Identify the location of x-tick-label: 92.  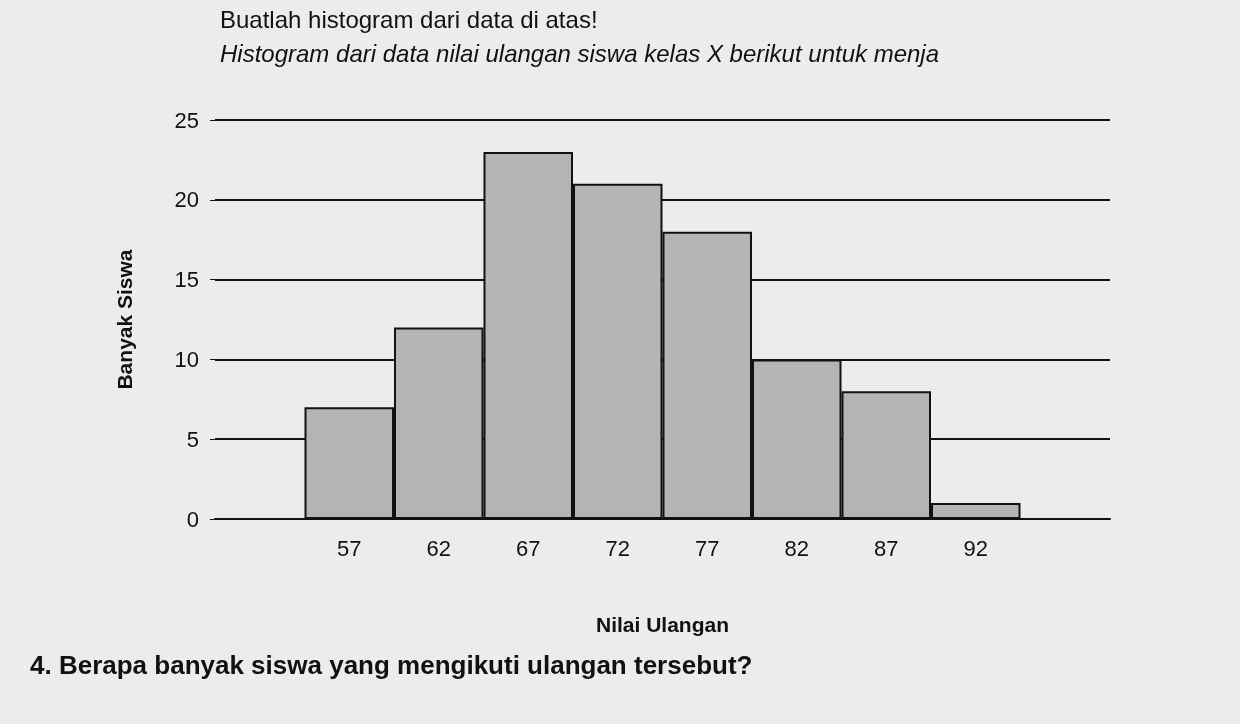
(975, 548).